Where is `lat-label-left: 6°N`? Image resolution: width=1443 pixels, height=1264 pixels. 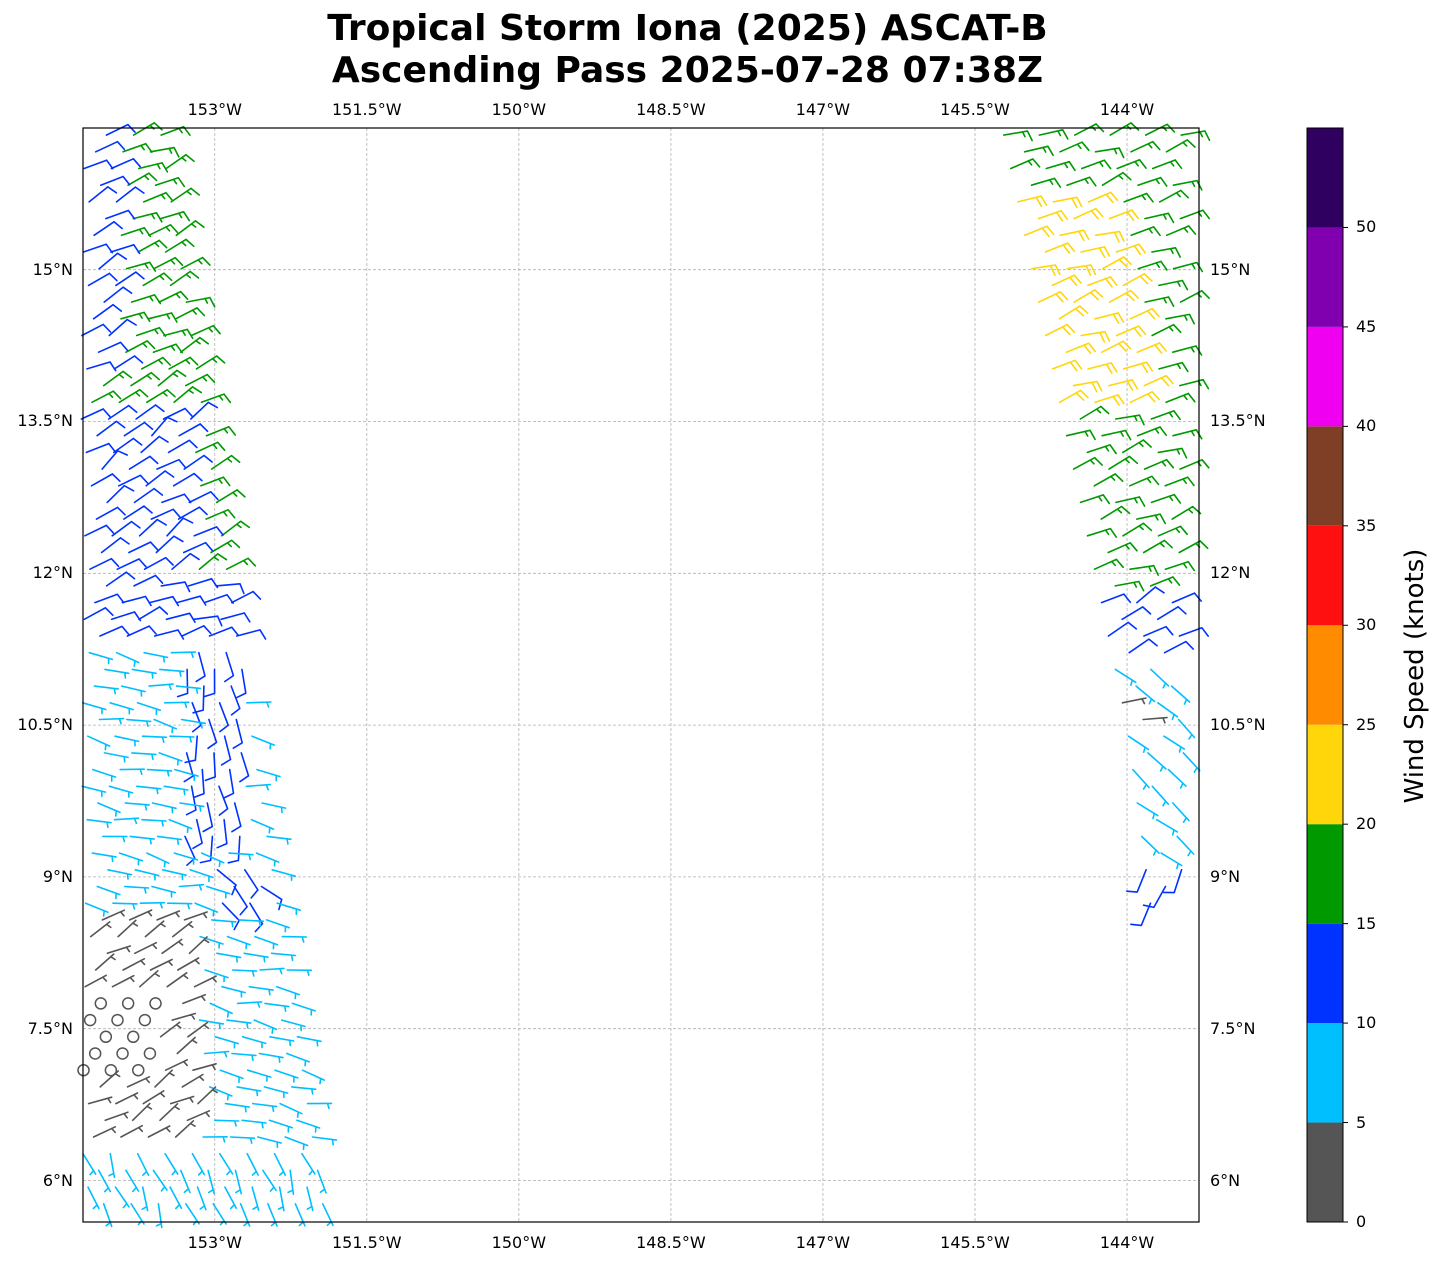 lat-label-left: 6°N is located at coordinates (57, 1180).